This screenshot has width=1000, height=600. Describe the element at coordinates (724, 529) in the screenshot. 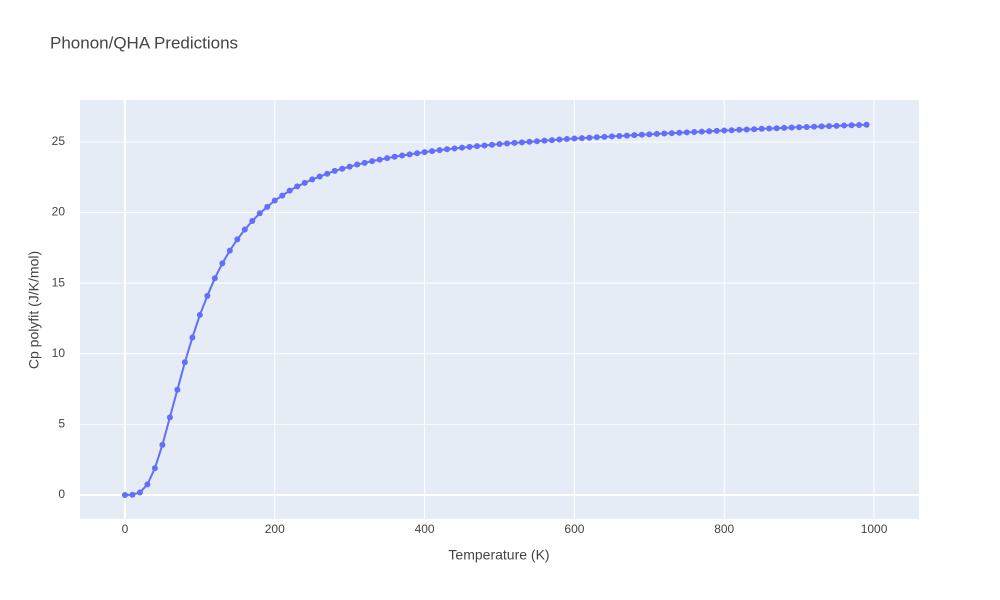

I see `x-tick-label: 800` at that location.